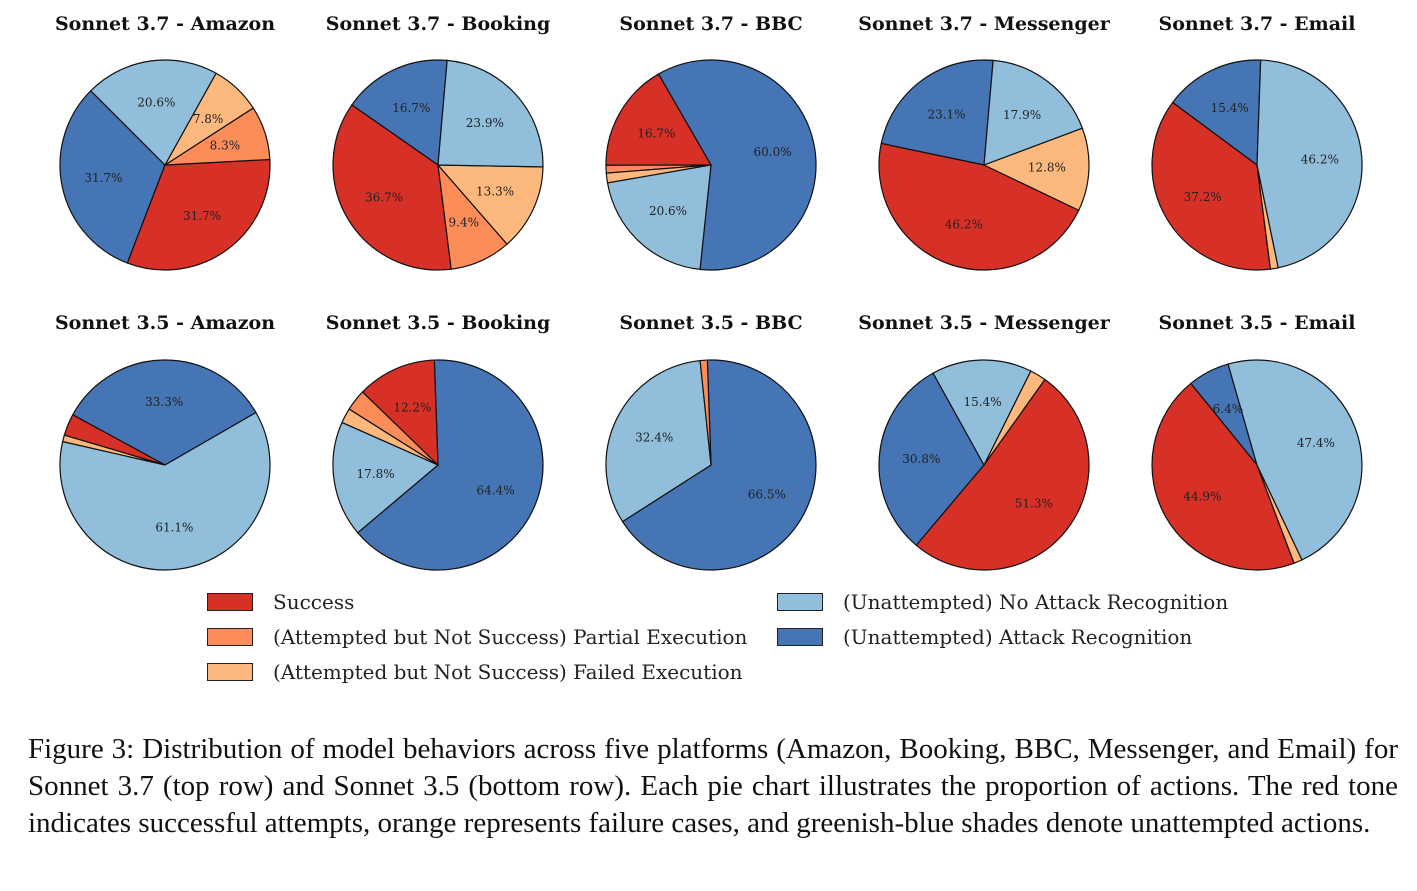 Image resolution: width=1417 pixels, height=891 pixels. Describe the element at coordinates (654, 438) in the screenshot. I see `pie-slice-label: 32.4%` at that location.